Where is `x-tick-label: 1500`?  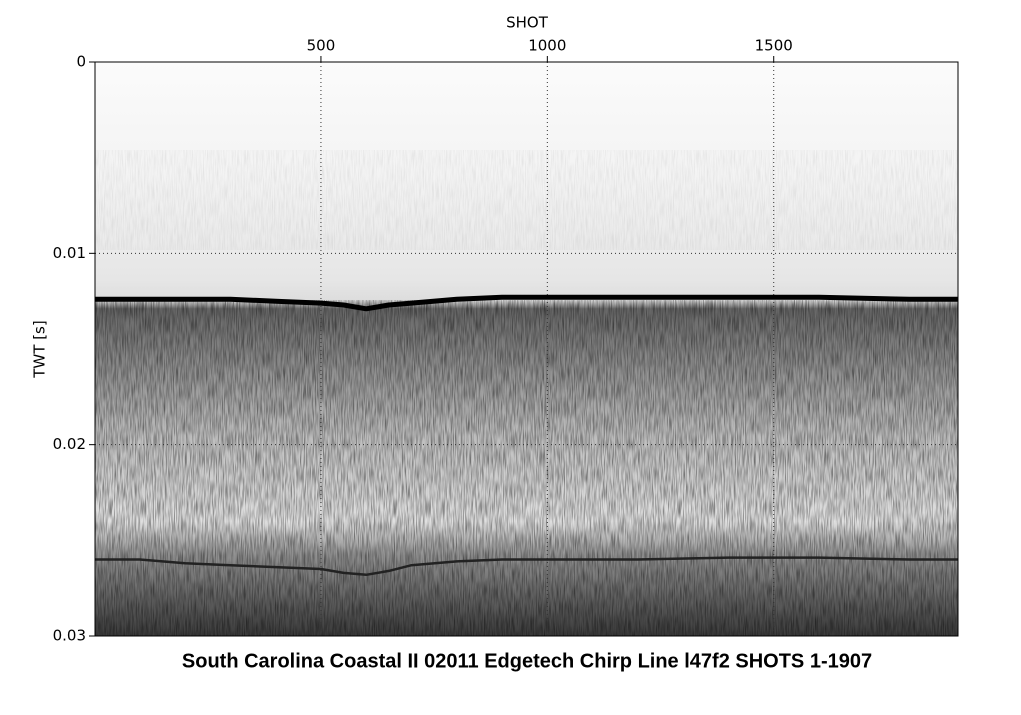
x-tick-label: 1500 is located at coordinates (774, 46).